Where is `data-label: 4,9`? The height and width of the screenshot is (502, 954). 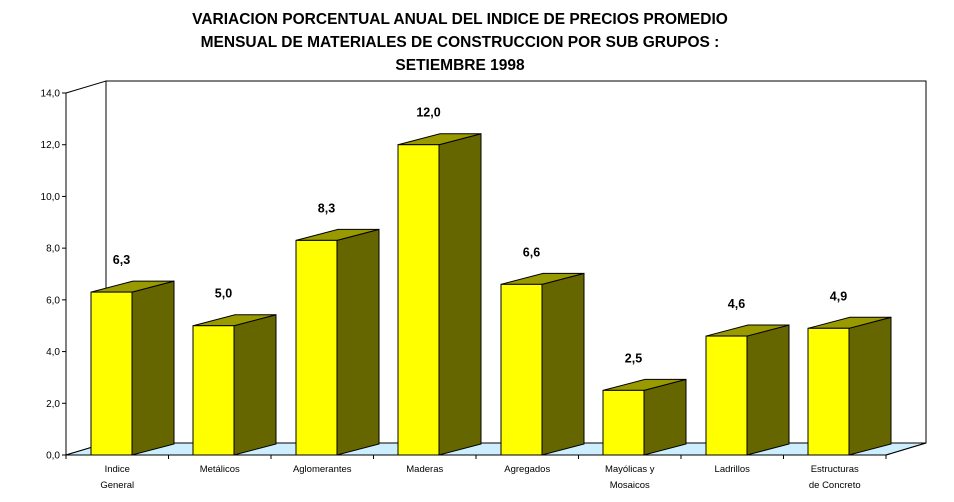
data-label: 4,9 is located at coordinates (838, 296).